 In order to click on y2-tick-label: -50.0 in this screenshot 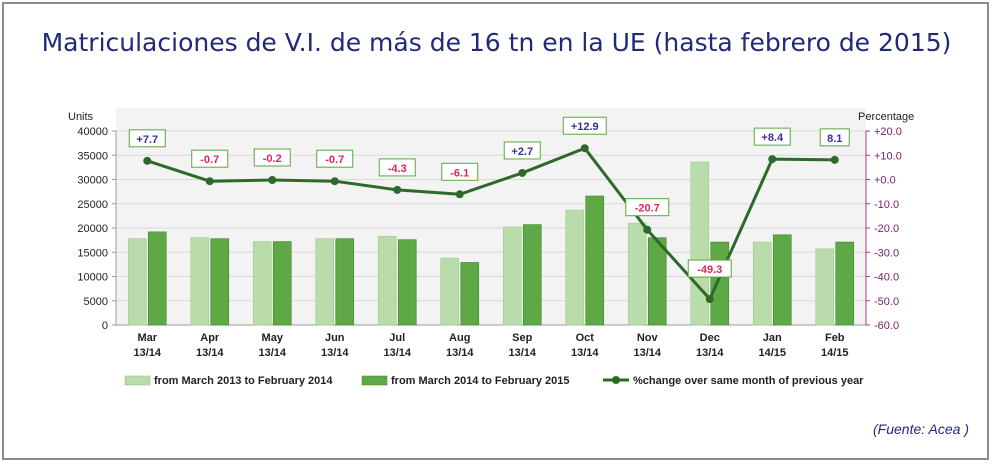, I will do `click(886, 302)`.